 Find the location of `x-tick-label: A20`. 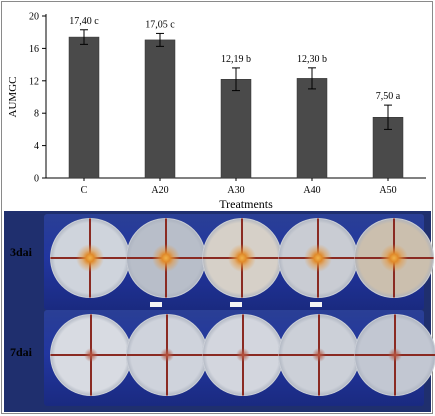

x-tick-label: A20 is located at coordinates (159, 190).